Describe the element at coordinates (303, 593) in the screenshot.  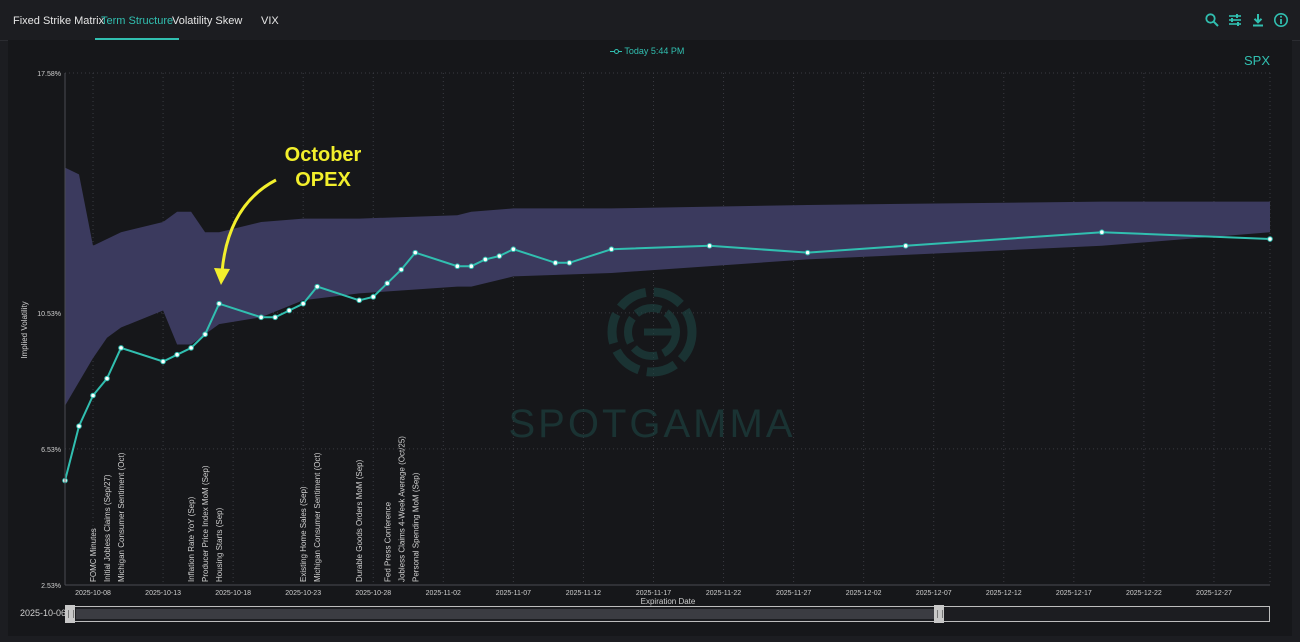
I see `x-tick-label: 2025-10-23` at that location.